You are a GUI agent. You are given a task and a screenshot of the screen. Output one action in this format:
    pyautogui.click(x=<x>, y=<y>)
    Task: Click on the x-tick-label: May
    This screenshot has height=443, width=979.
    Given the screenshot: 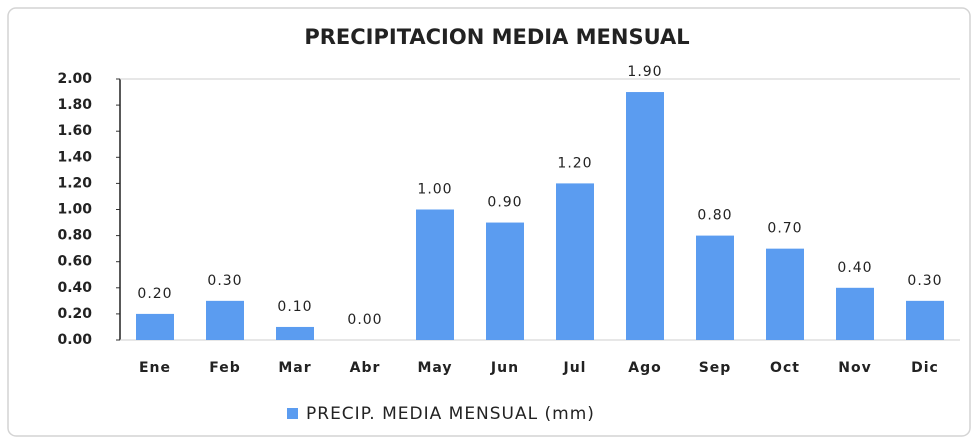 What is the action you would take?
    pyautogui.click(x=434, y=368)
    